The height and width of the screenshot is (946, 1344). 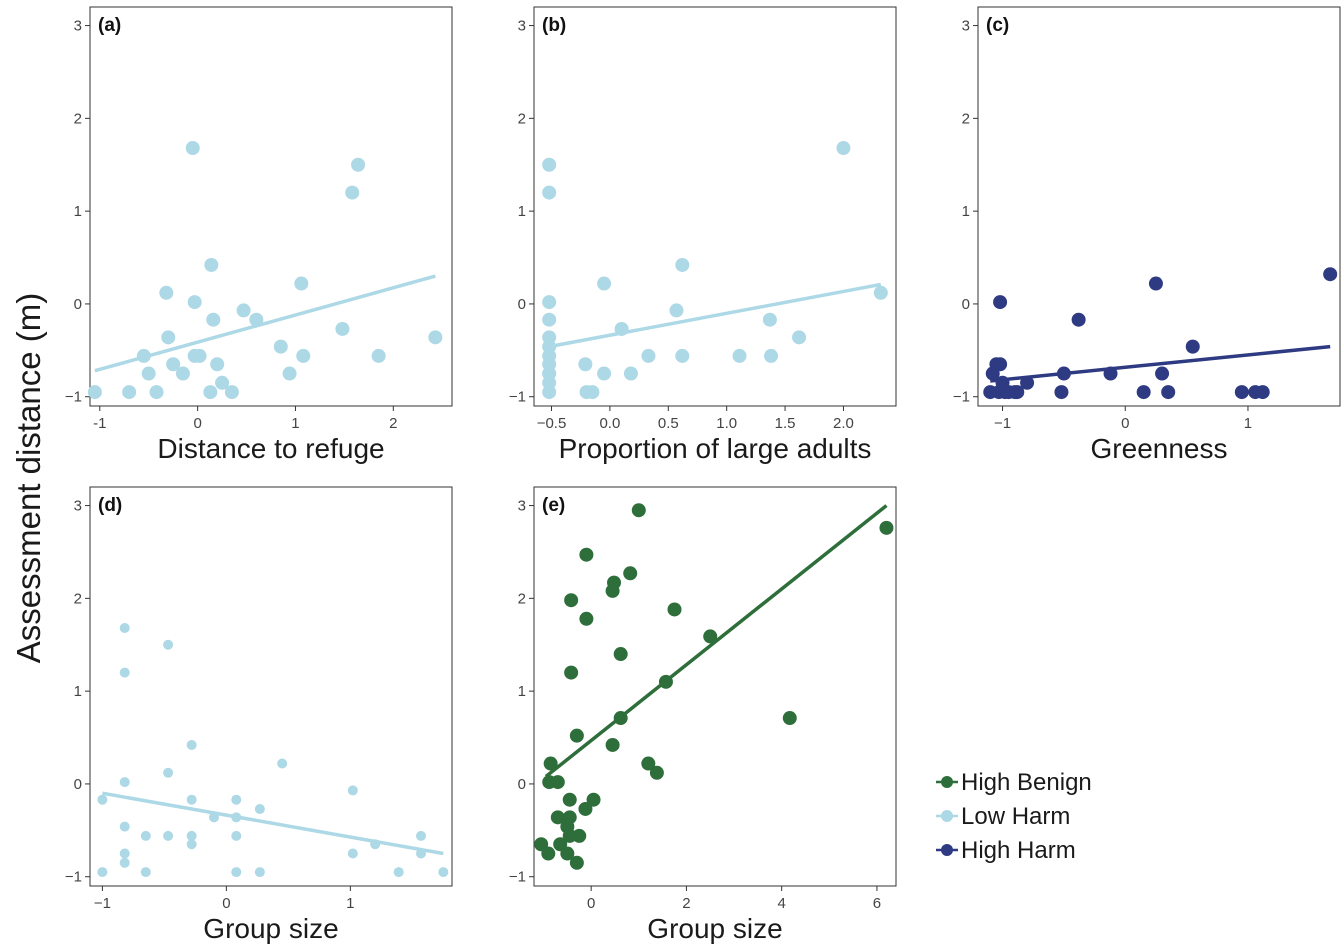 What do you see at coordinates (270, 448) in the screenshot?
I see `x-axis-label: Distance to refuge` at bounding box center [270, 448].